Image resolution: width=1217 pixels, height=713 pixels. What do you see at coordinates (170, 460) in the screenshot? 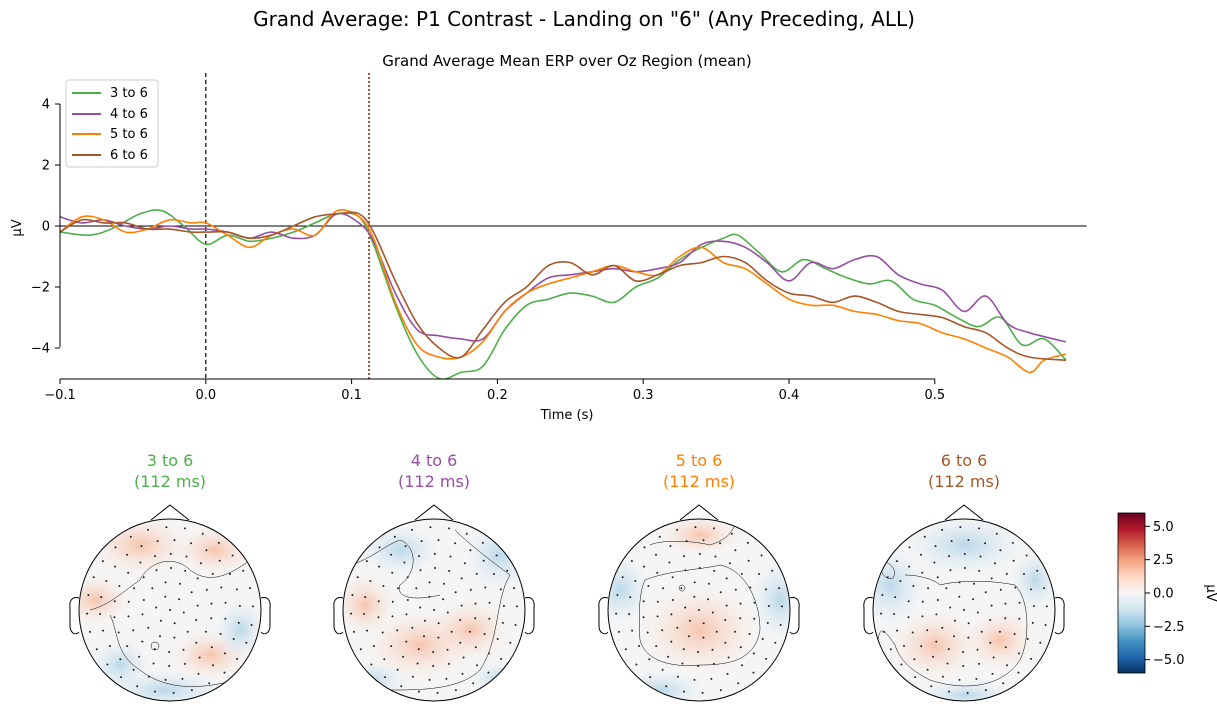
I see `topomap-title: 3 to 6` at bounding box center [170, 460].